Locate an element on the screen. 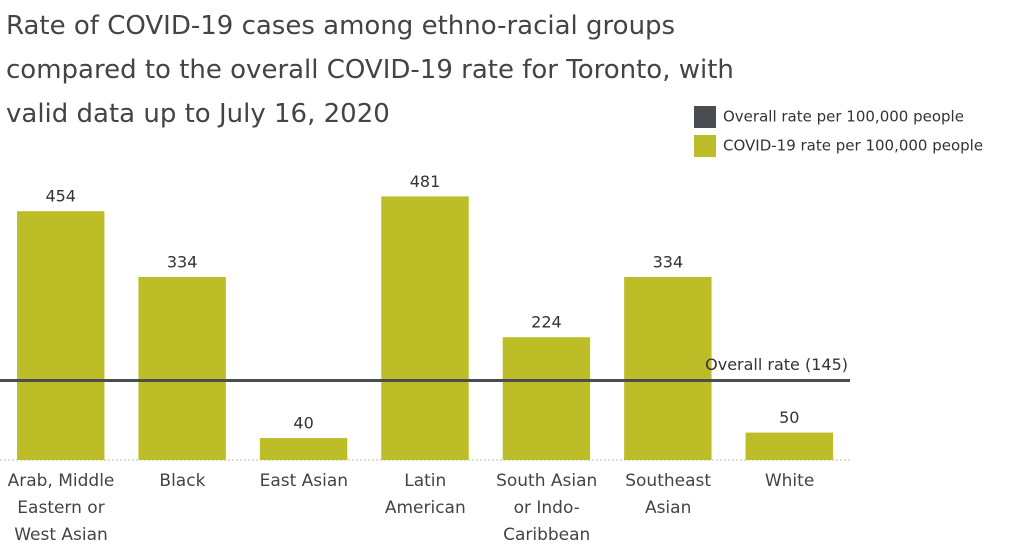  x-tick-label: Black is located at coordinates (182, 481).